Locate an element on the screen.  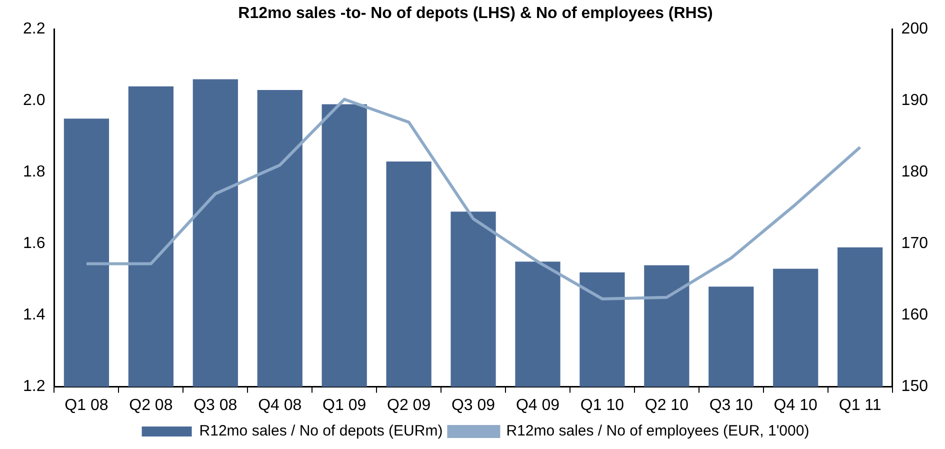
legend-label: R12mo sales / No of depots (EURm) is located at coordinates (321, 431).